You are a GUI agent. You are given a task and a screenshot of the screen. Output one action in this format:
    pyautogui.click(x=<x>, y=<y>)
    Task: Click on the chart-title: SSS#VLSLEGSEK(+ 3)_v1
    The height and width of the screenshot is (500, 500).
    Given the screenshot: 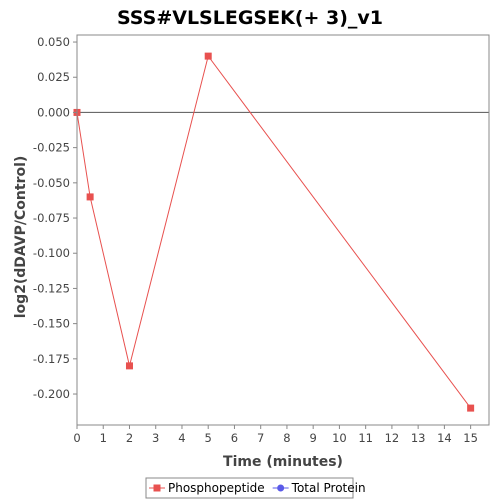 What is the action you would take?
    pyautogui.click(x=250, y=18)
    